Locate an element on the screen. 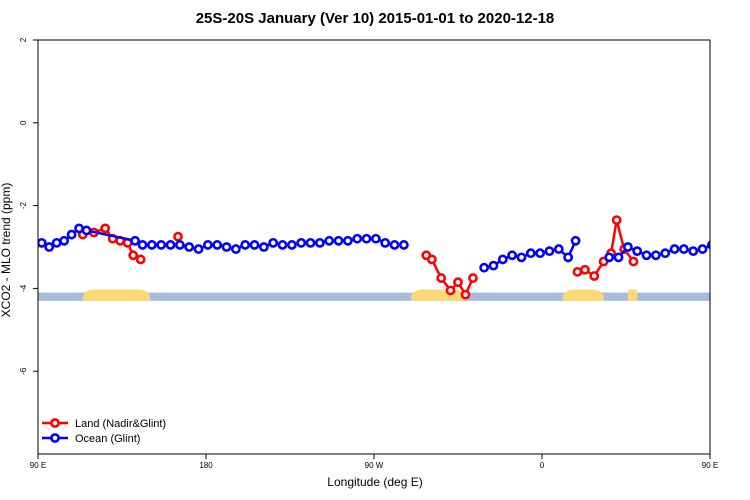 This screenshot has width=750, height=500. x-tick-label-0: 90 E is located at coordinates (38, 465).